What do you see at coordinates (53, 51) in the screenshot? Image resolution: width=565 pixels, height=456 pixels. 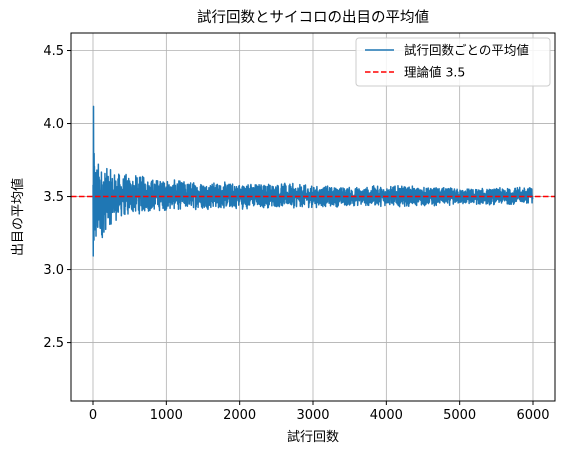 I see `y-tick-label: 4.5` at bounding box center [53, 51].